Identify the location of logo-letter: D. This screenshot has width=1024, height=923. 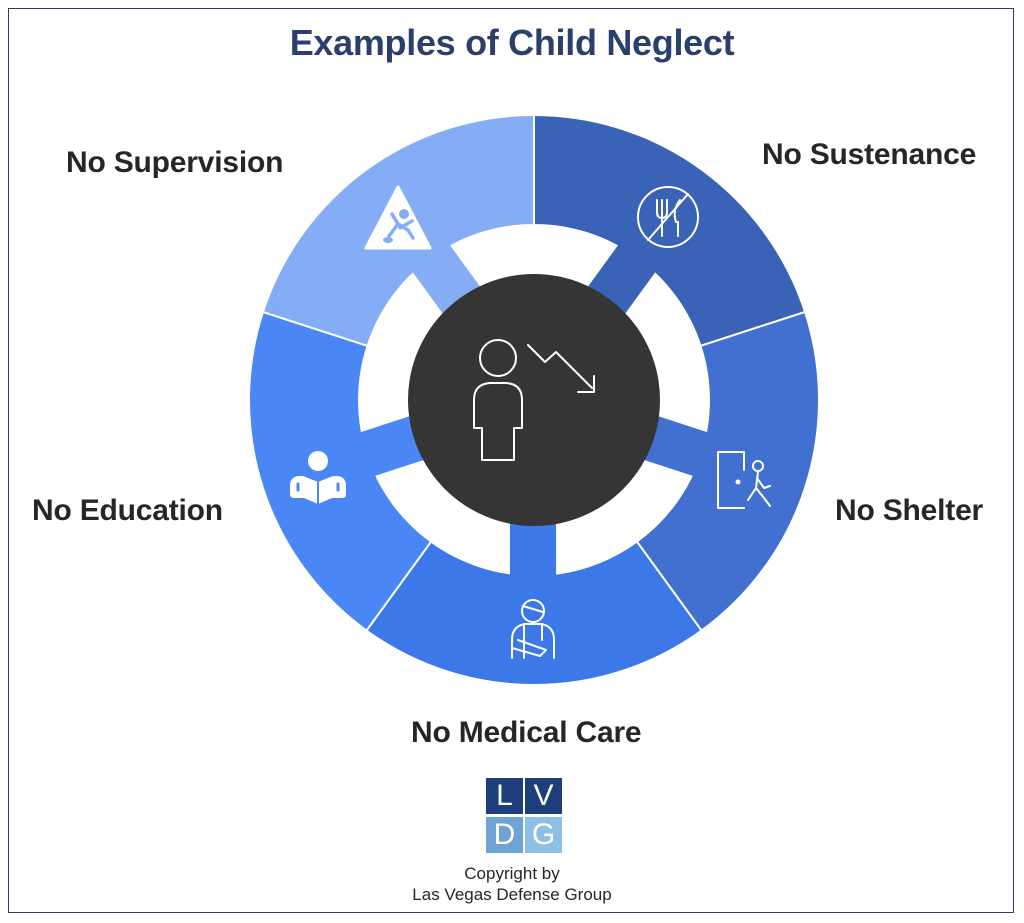
(504, 835).